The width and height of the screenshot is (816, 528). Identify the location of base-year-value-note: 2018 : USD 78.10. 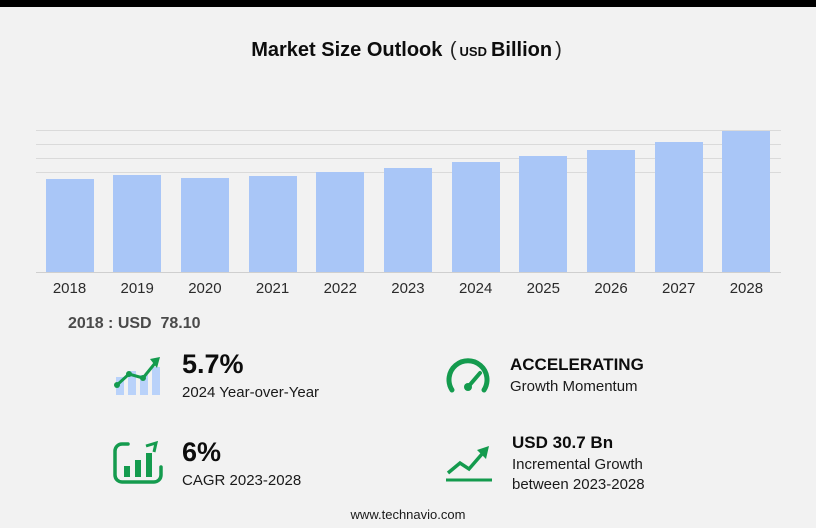
(134, 323).